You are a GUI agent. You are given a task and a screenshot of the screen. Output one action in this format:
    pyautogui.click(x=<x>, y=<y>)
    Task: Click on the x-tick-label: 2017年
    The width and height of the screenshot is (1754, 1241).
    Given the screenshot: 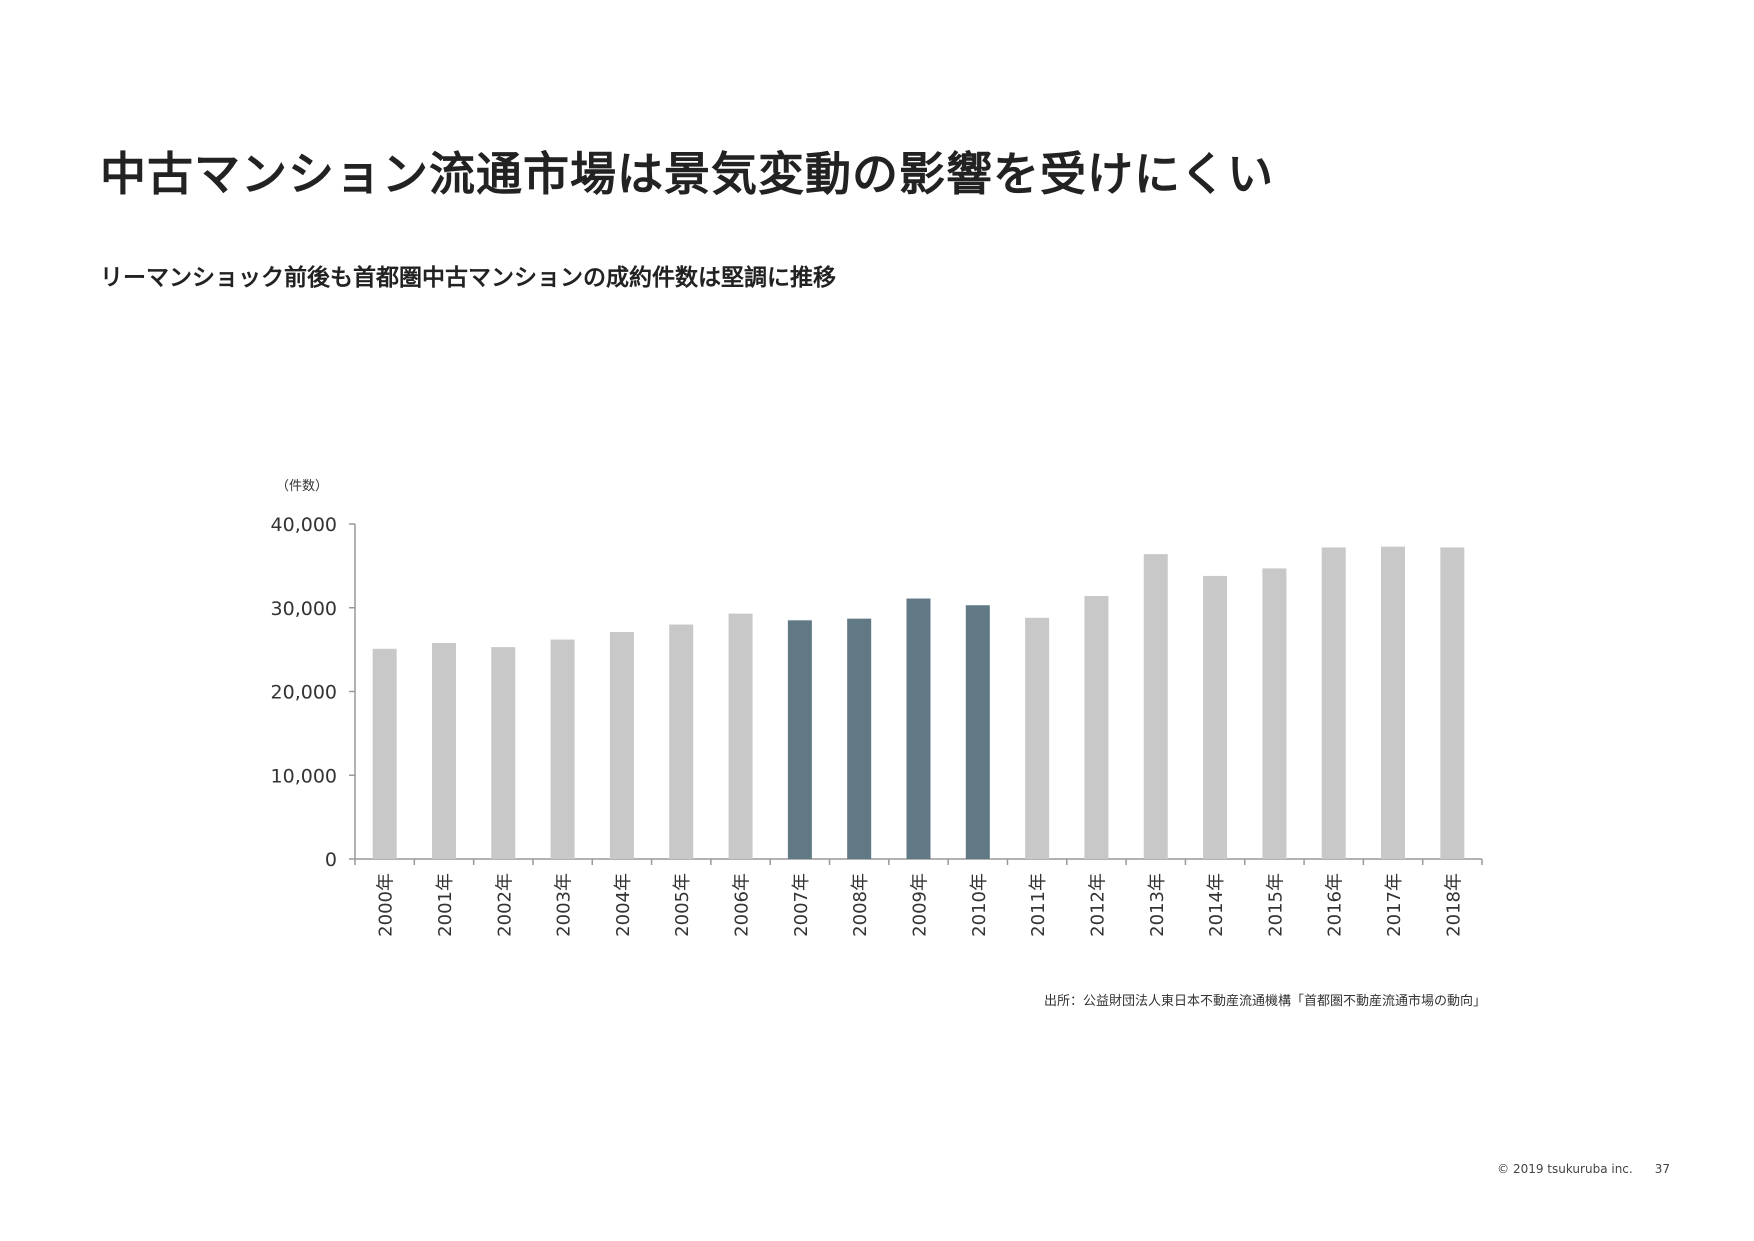 What is the action you would take?
    pyautogui.click(x=1394, y=905)
    